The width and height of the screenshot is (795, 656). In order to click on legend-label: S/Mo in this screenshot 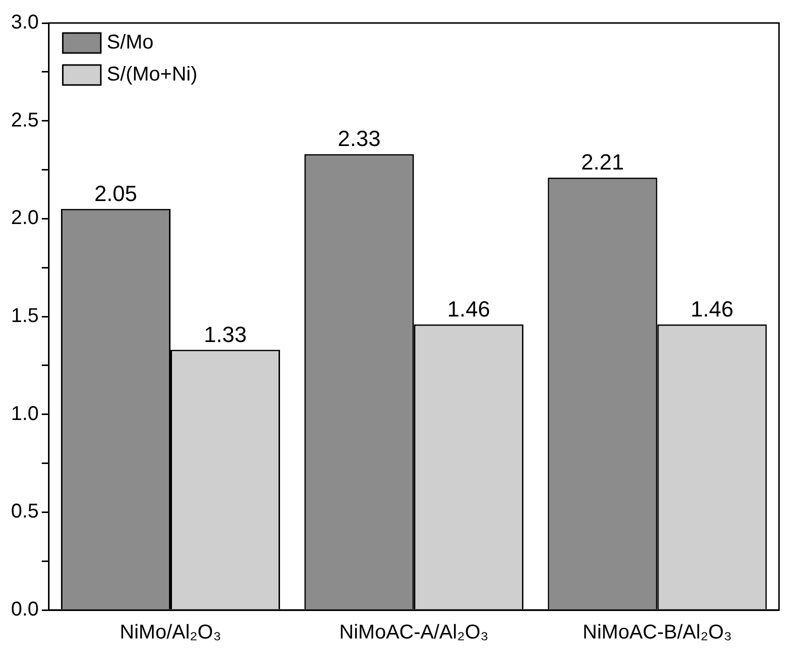, I will do `click(130, 43)`.